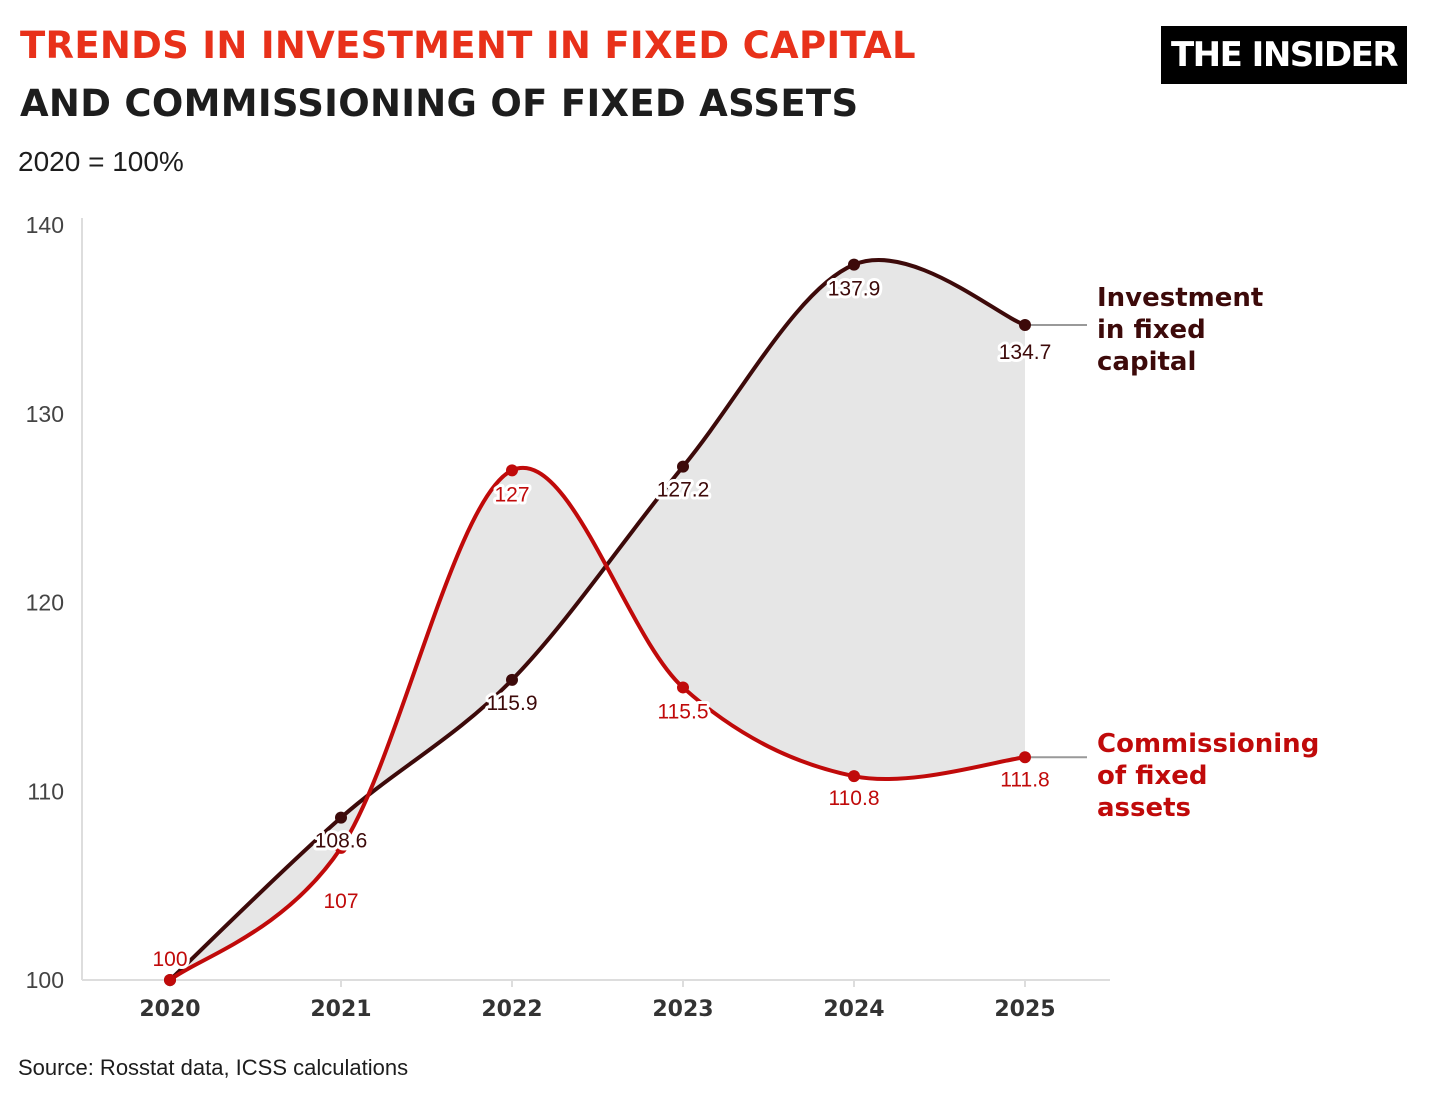 The height and width of the screenshot is (1097, 1434). I want to click on x-tick-label: 2020, so click(169, 1009).